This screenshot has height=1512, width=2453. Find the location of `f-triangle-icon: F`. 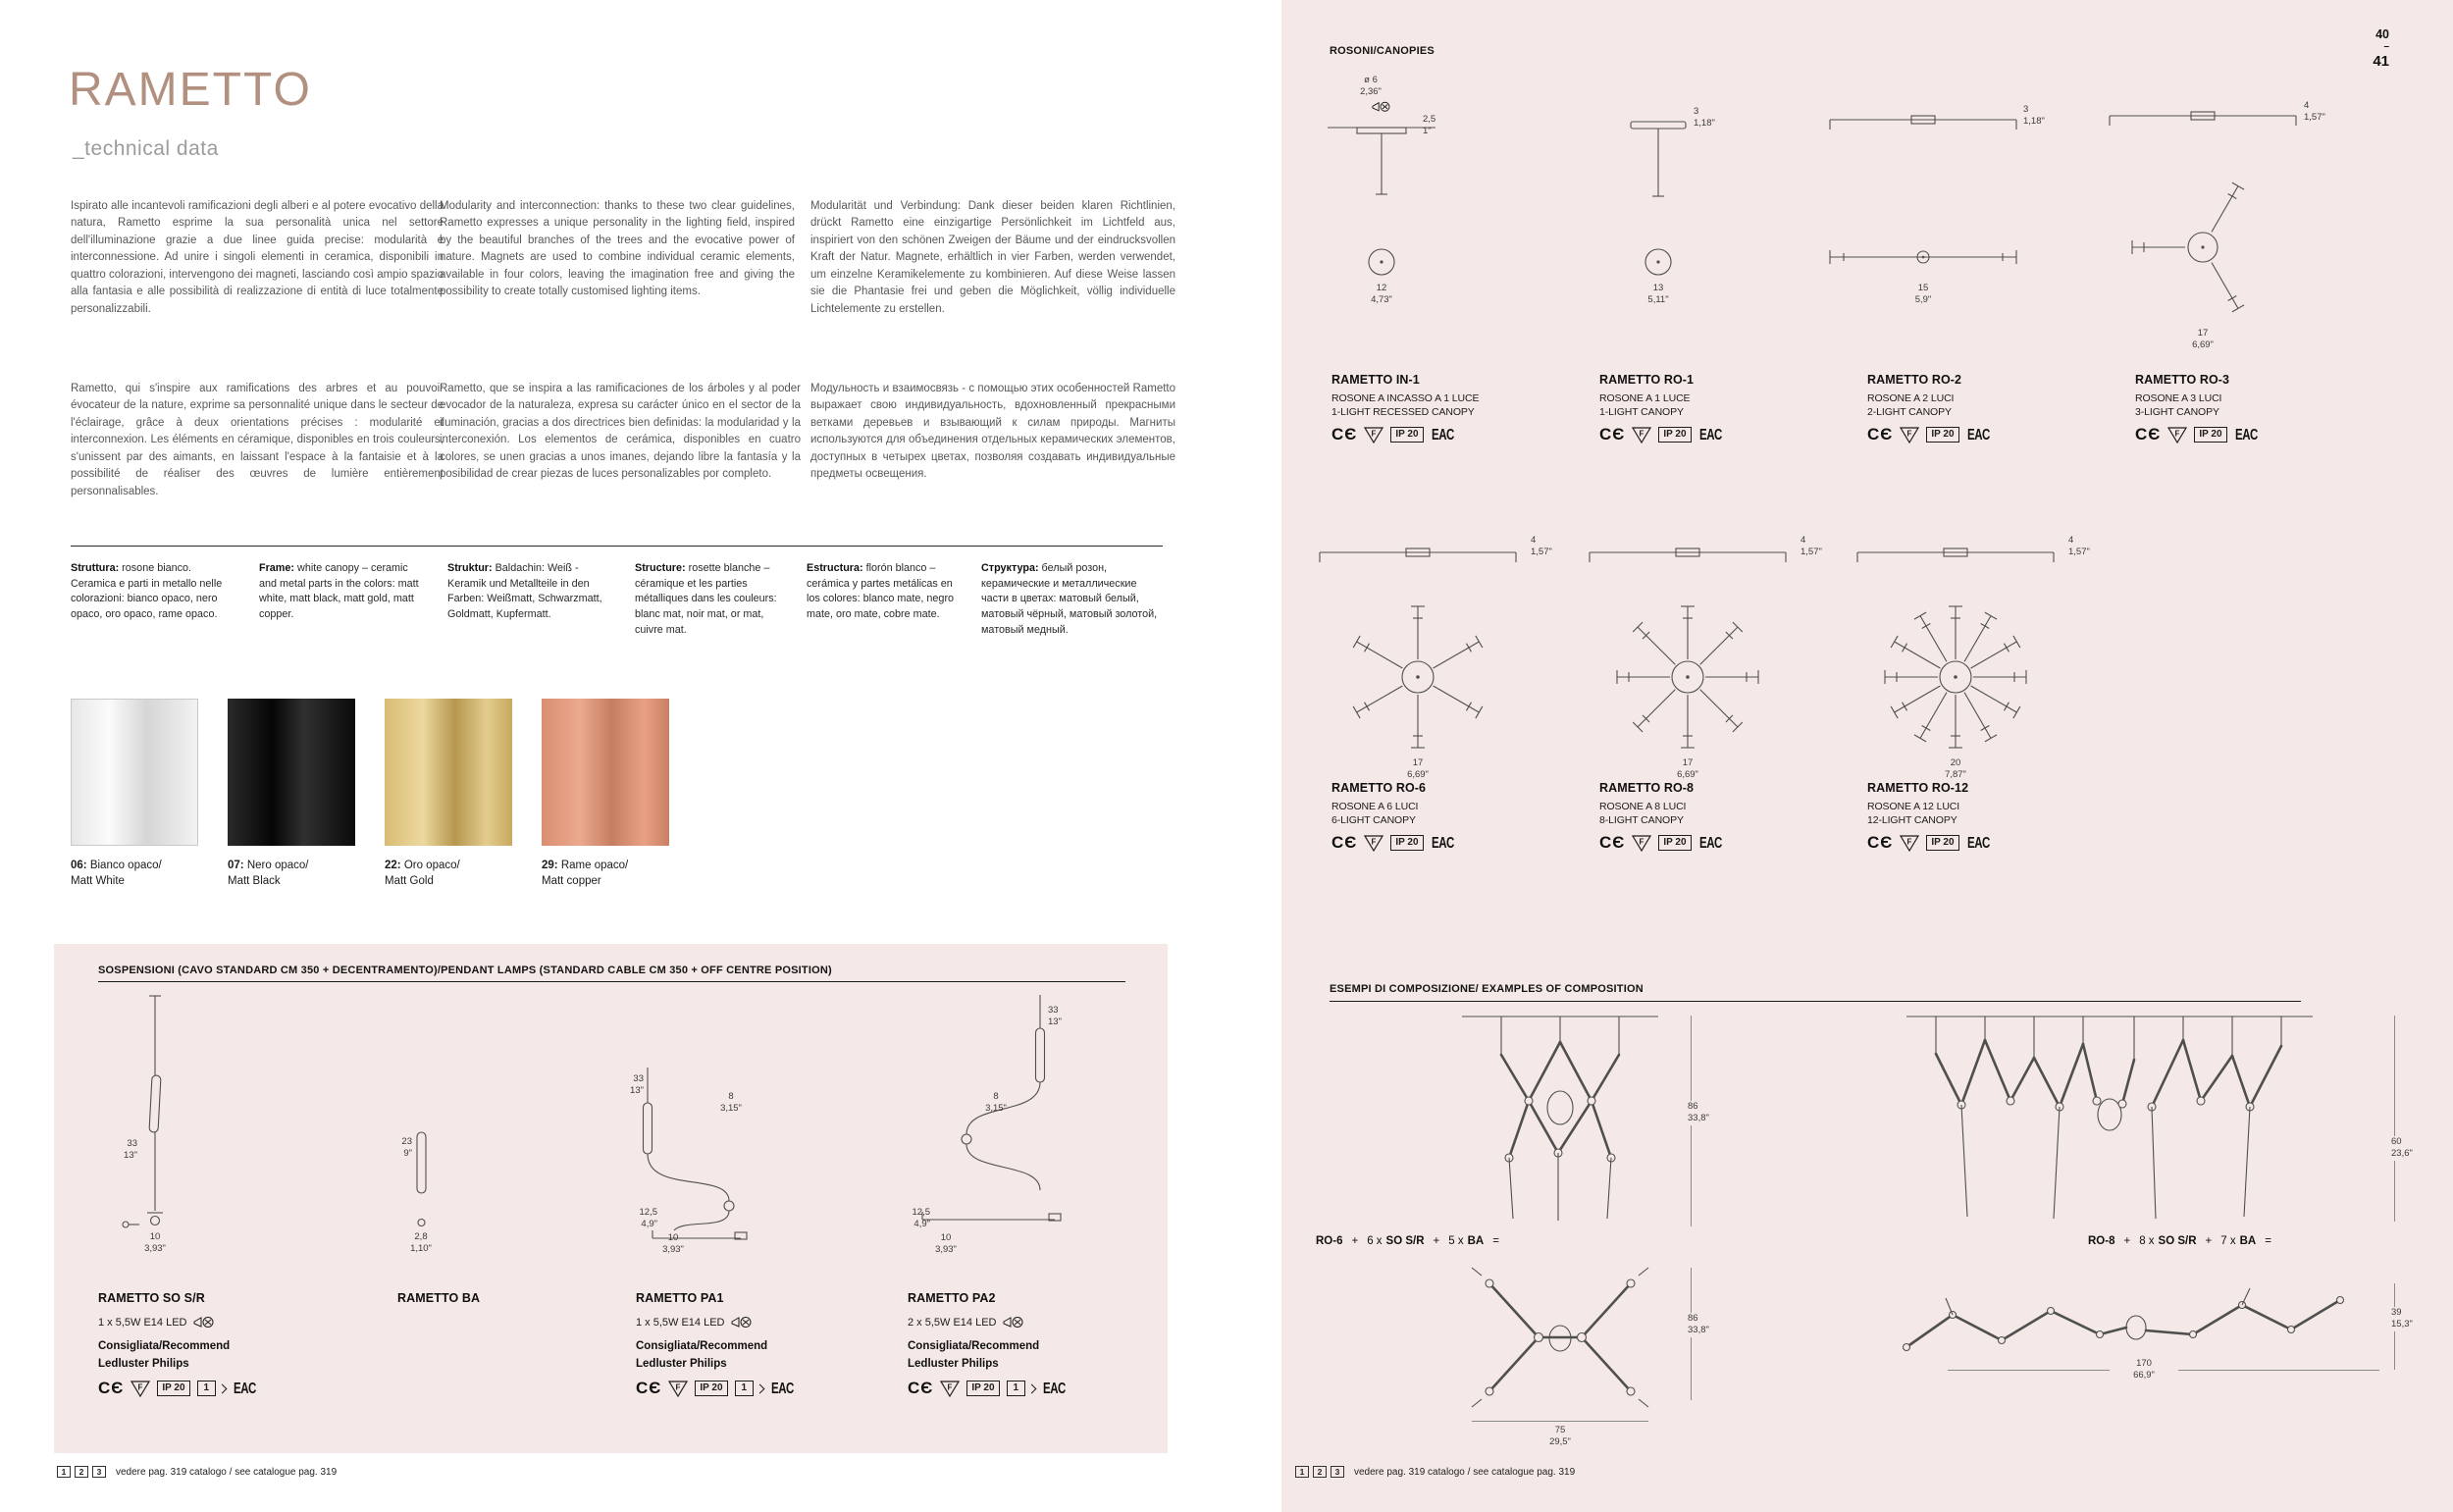

f-triangle-icon: F is located at coordinates (1374, 843).